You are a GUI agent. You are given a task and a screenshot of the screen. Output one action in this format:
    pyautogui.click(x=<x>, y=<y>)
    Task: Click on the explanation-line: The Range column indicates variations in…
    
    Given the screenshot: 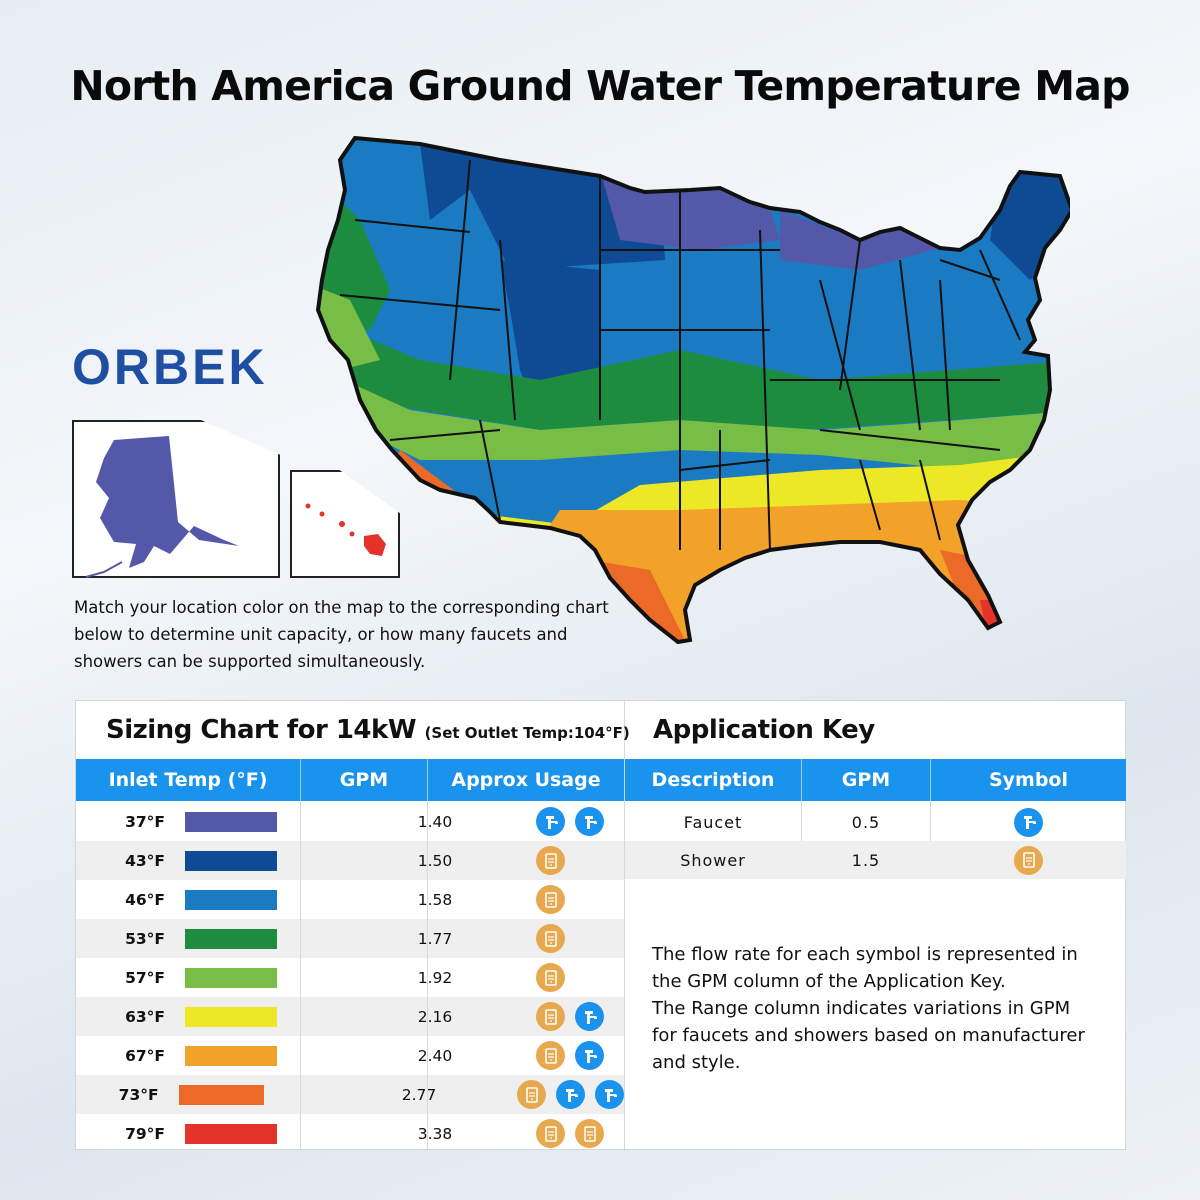 What is the action you would take?
    pyautogui.click(x=861, y=1008)
    